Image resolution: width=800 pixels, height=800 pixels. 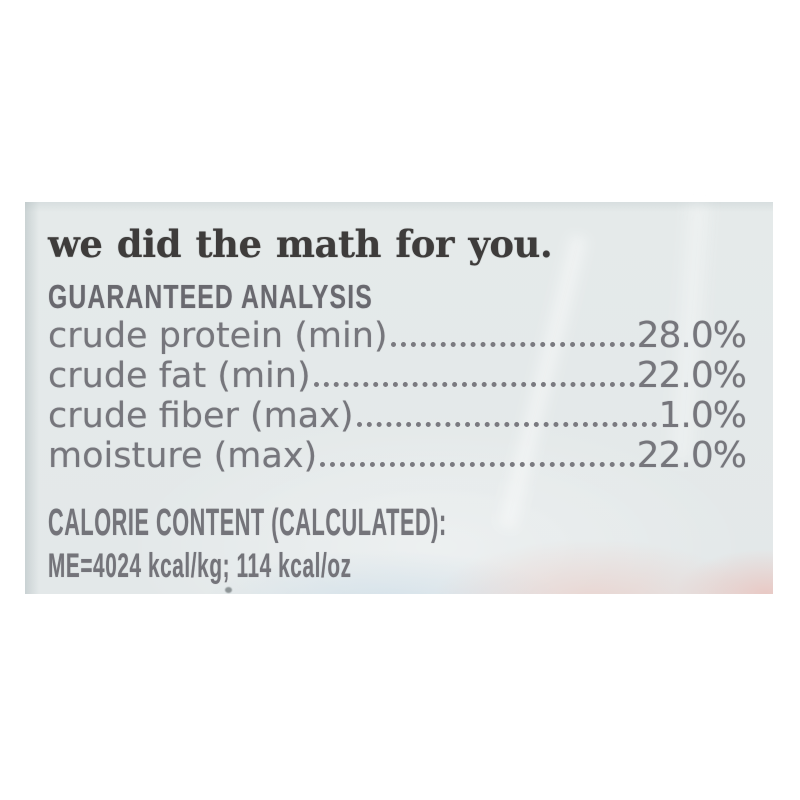 What do you see at coordinates (228, 590) in the screenshot?
I see `photo-speck` at bounding box center [228, 590].